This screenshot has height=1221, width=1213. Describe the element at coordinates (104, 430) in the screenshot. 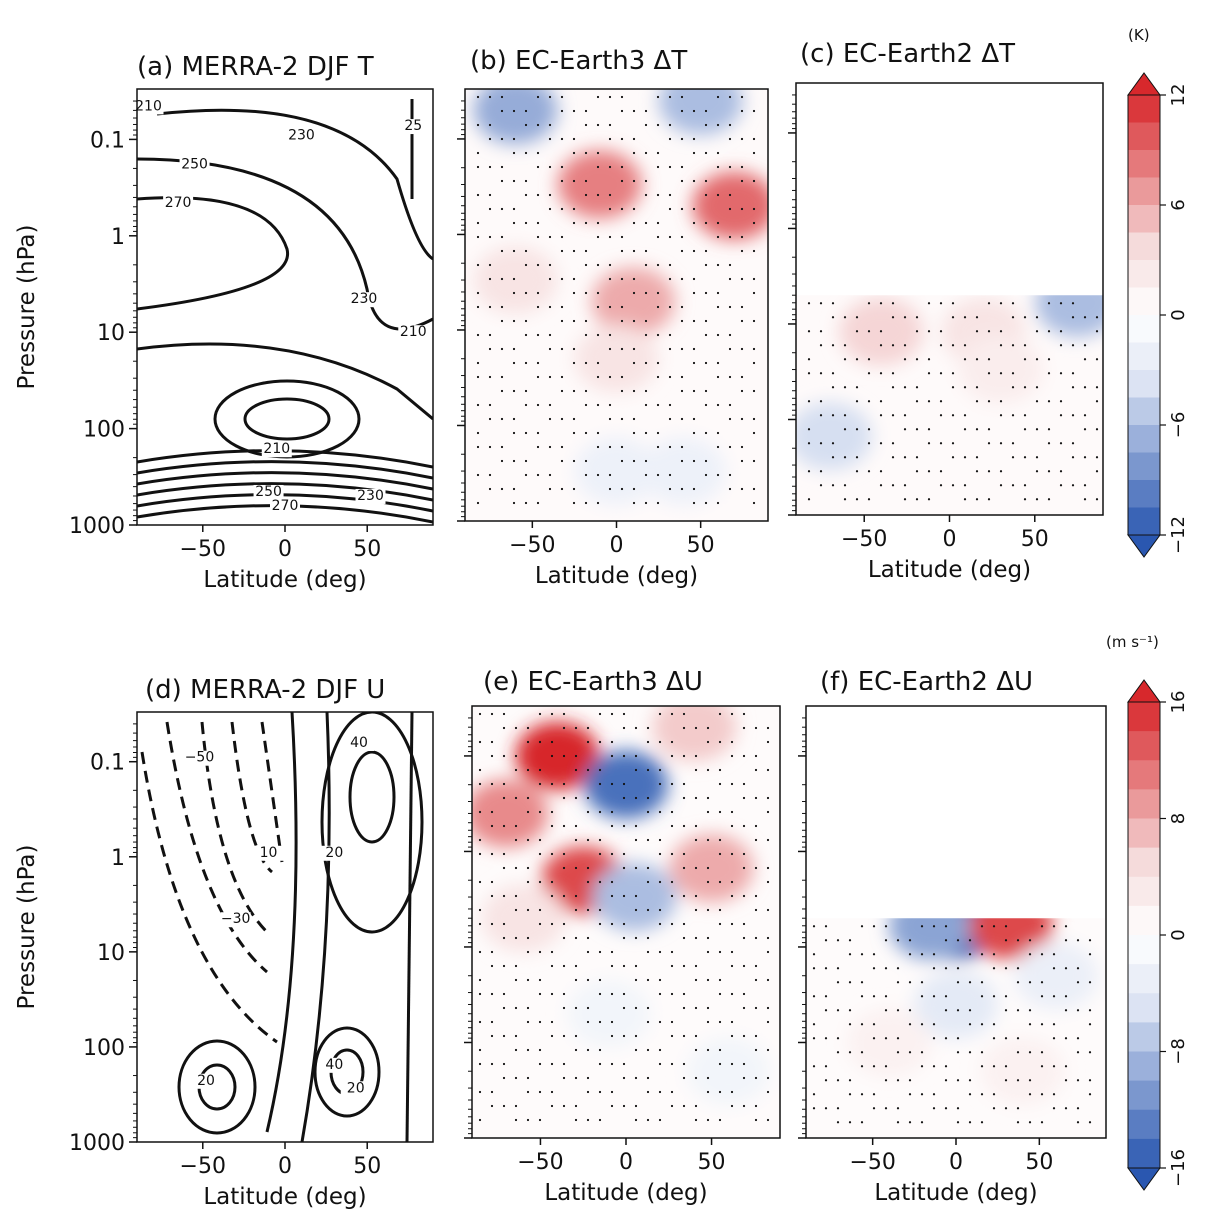

I see `y-tick-label: 100` at that location.